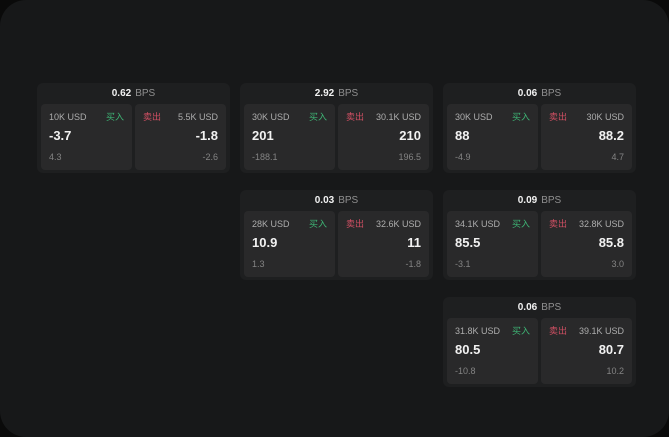 The image size is (669, 437). Describe the element at coordinates (289, 244) in the screenshot. I see `buy-panel: 28K USD 买入 10.9 1.3` at that location.